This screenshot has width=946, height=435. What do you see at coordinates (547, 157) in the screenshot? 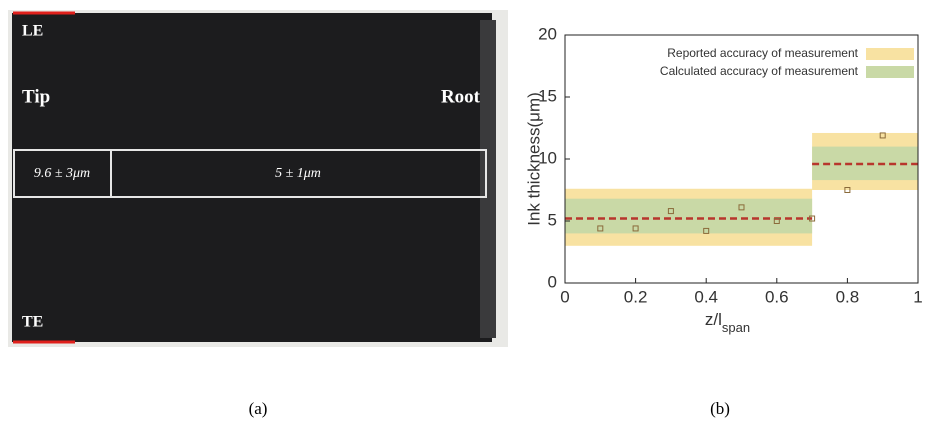
I see `y-tick-label: 10` at bounding box center [547, 157].